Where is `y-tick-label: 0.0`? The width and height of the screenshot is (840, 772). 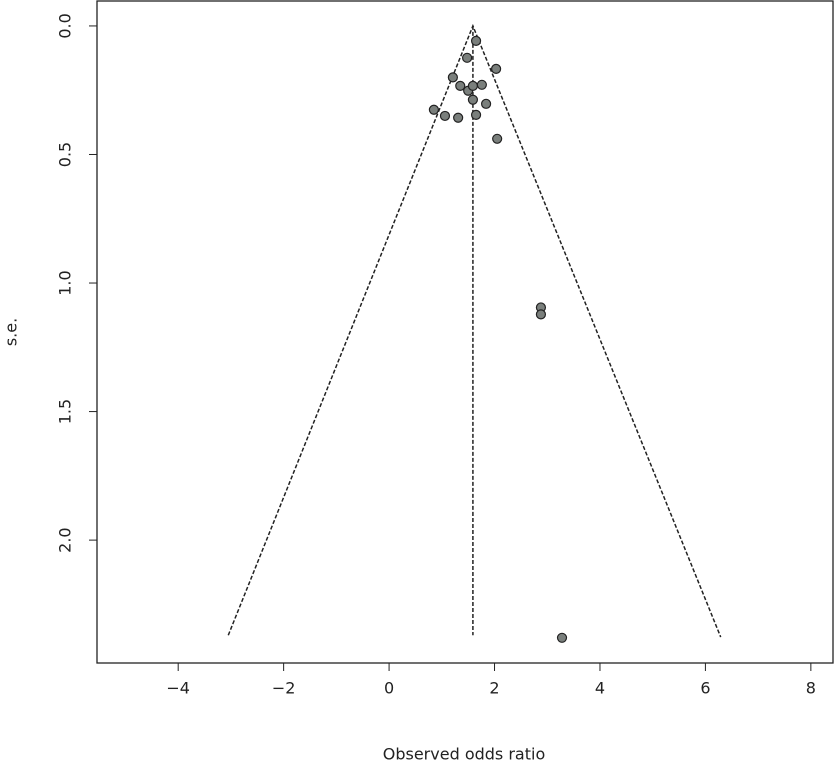
y-tick-label: 0.0 is located at coordinates (65, 25).